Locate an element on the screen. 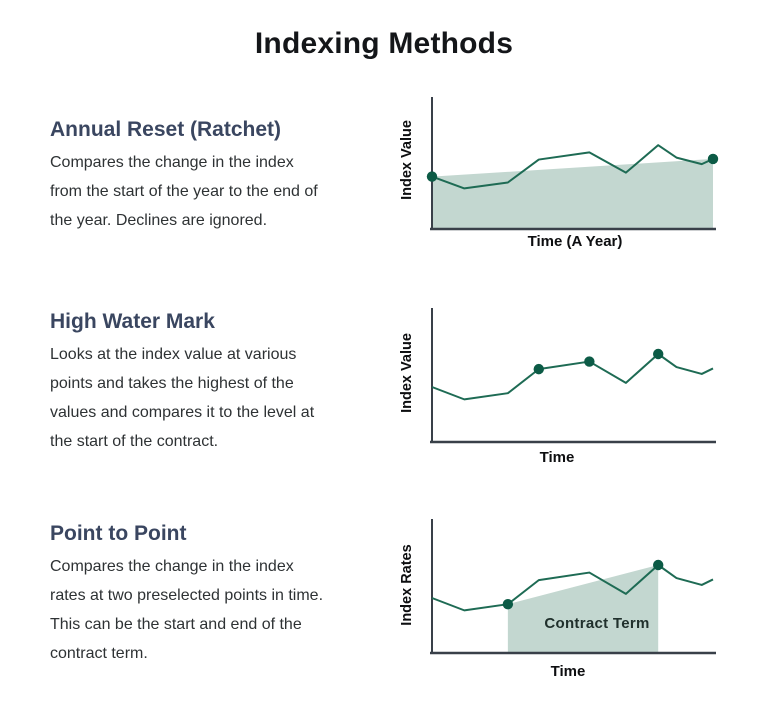  section-heading-point-to-point: Point to Point is located at coordinates (118, 533).